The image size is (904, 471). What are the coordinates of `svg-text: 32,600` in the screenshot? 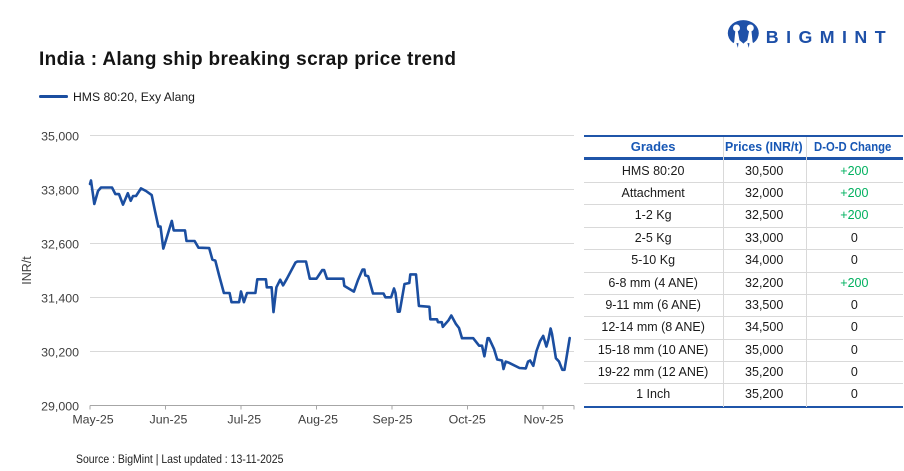 It's located at (60, 245).